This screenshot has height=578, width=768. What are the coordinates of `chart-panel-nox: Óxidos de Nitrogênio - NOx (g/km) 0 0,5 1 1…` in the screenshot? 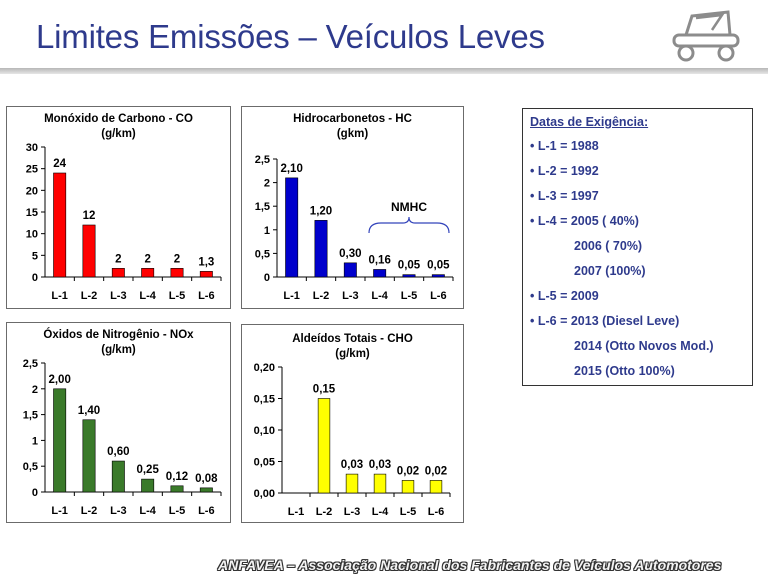 It's located at (118, 422).